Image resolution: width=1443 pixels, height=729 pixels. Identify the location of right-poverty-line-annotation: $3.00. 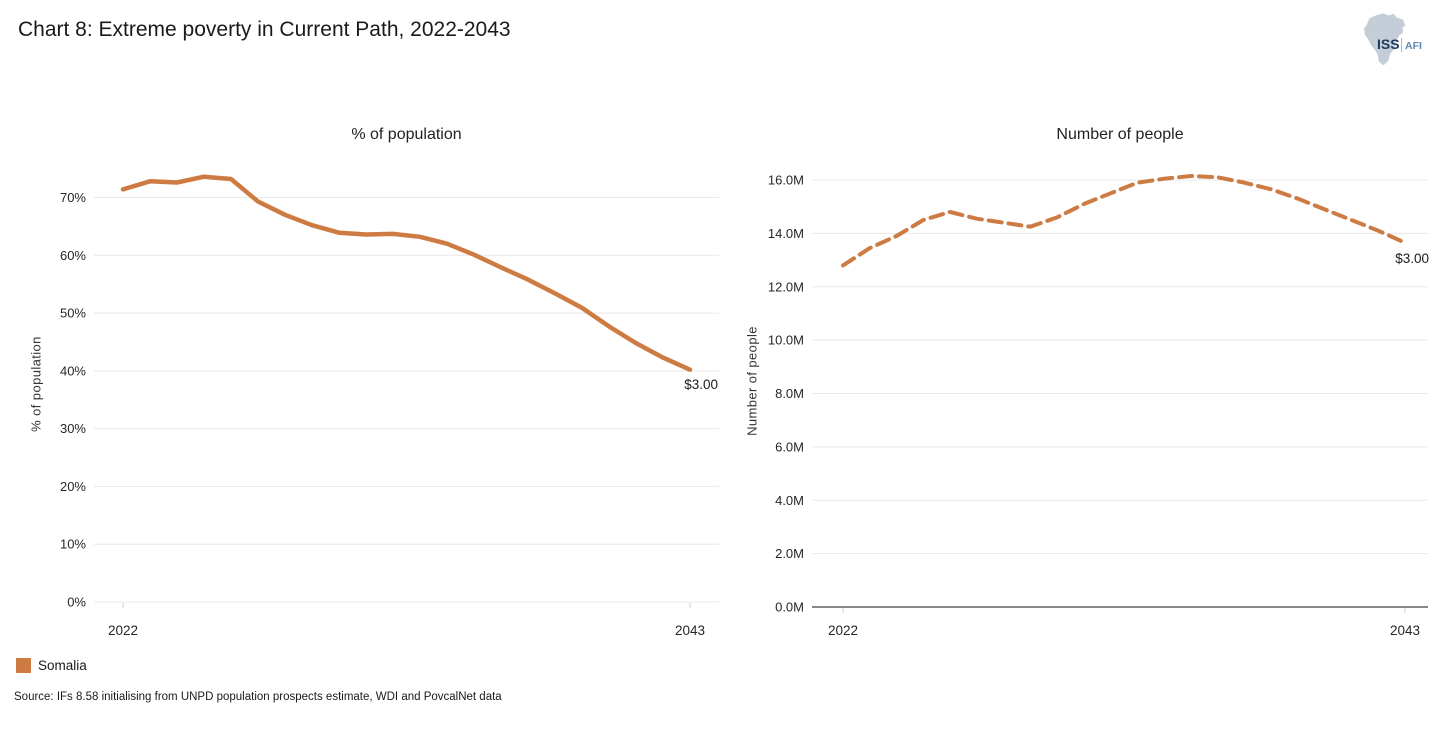
(1412, 258).